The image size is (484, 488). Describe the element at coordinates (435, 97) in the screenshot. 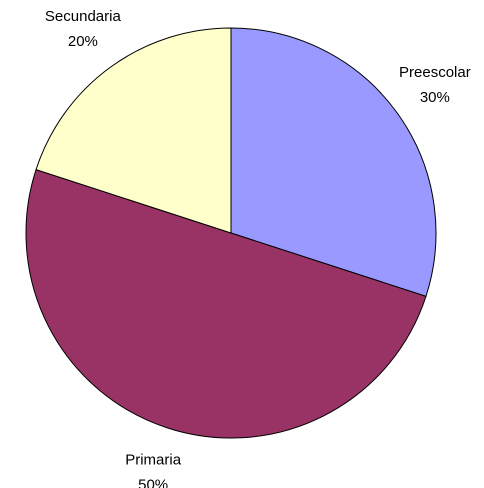

I see `slice-value-label: 30%` at that location.